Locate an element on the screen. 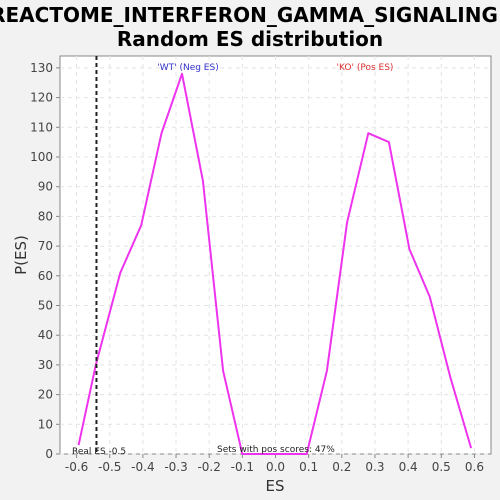 The width and height of the screenshot is (500, 500). y-tick-label: 30 is located at coordinates (45, 365).